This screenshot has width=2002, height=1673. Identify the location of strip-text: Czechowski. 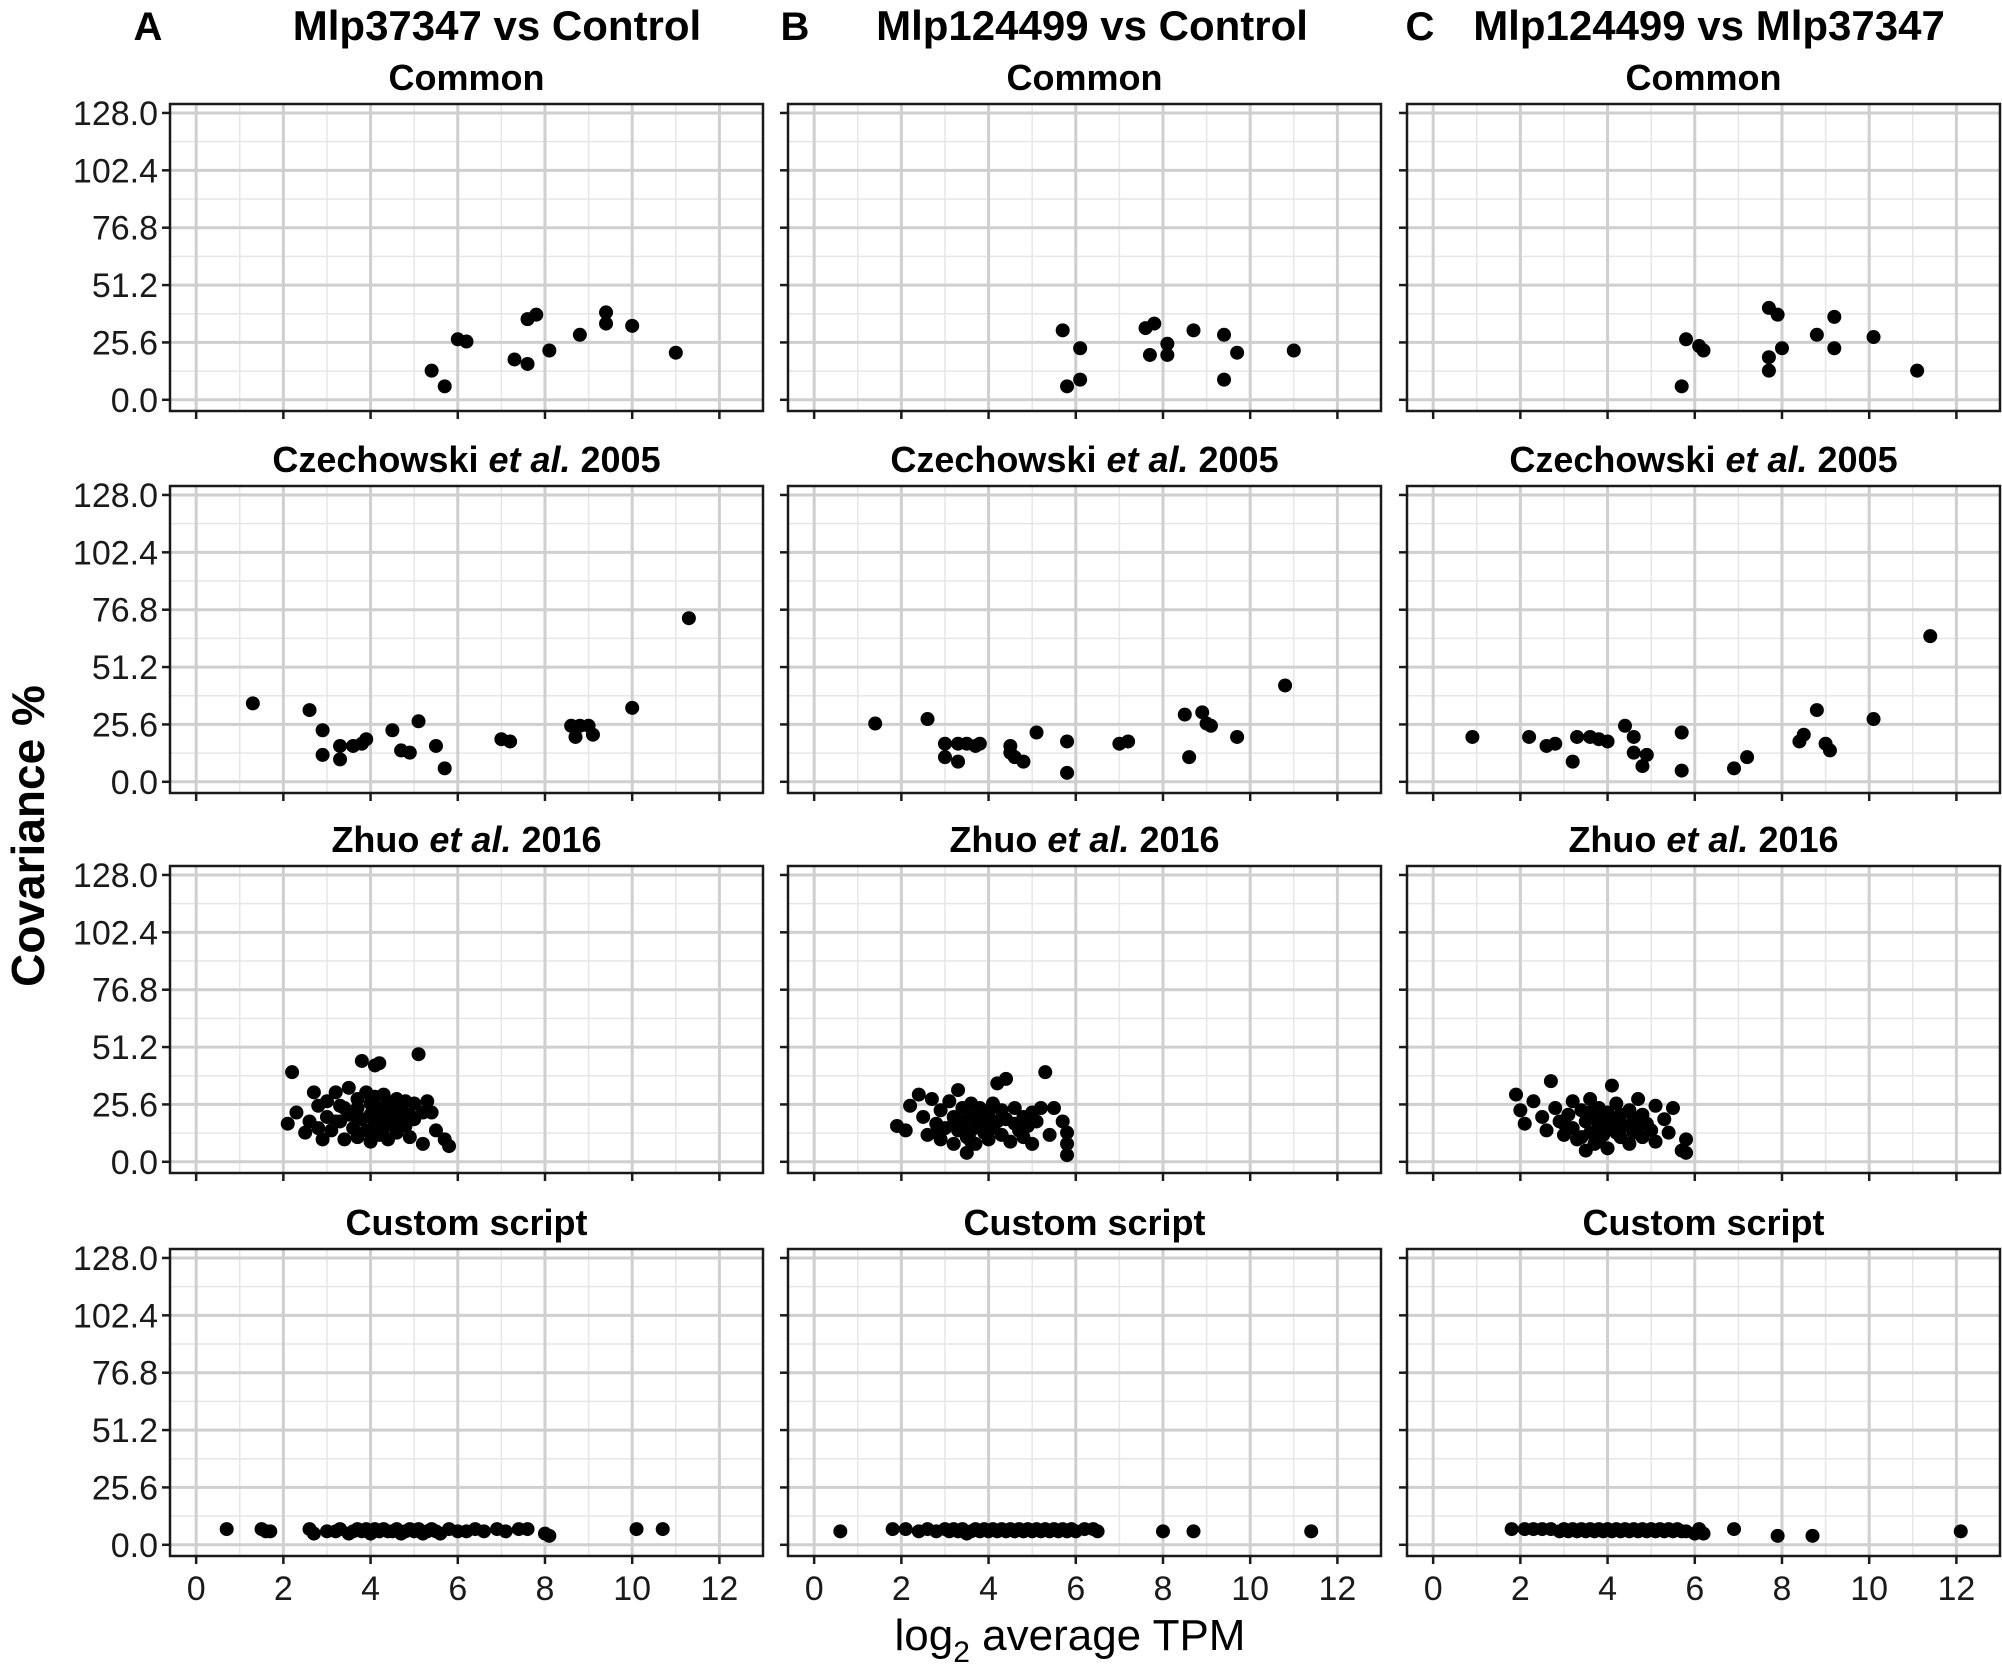
(380, 459).